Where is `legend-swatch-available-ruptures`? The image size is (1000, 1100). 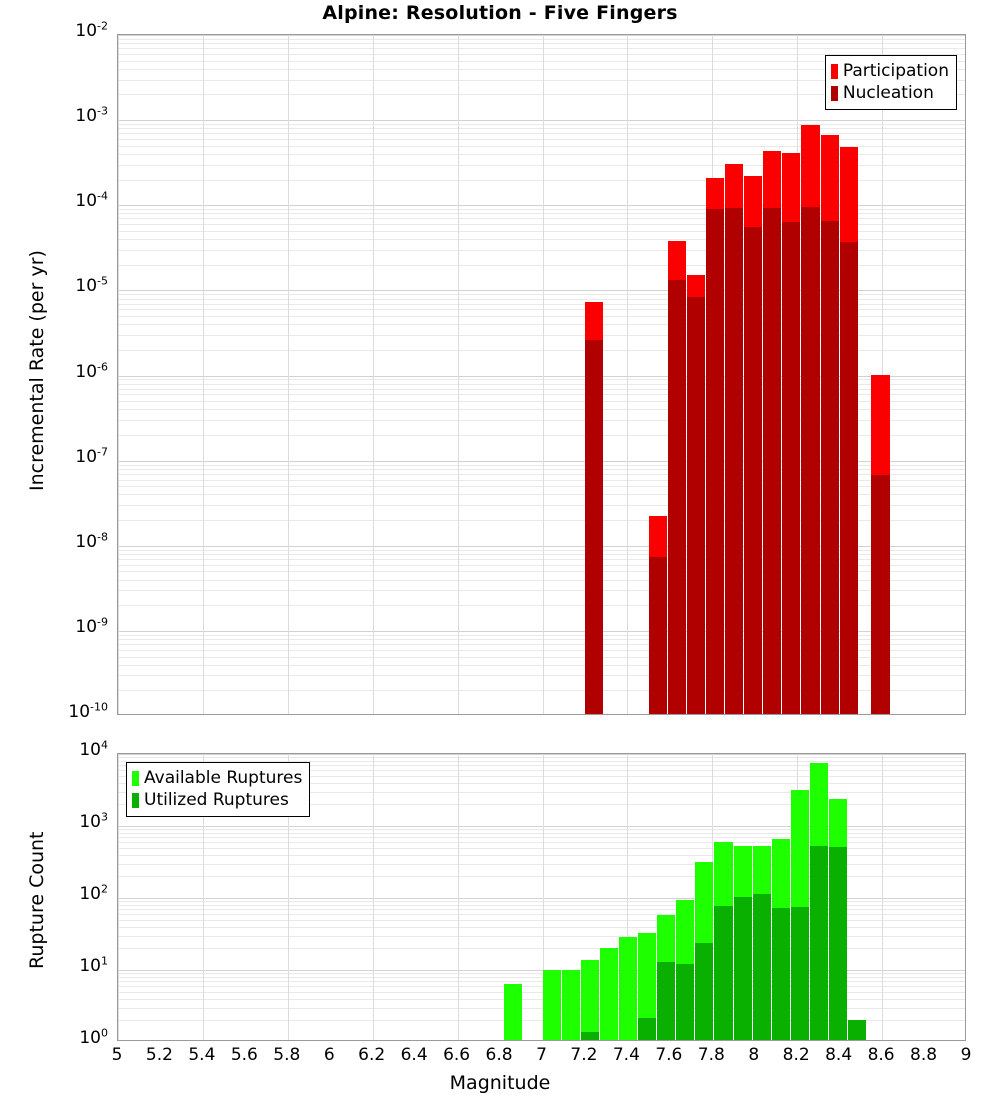 legend-swatch-available-ruptures is located at coordinates (135, 778).